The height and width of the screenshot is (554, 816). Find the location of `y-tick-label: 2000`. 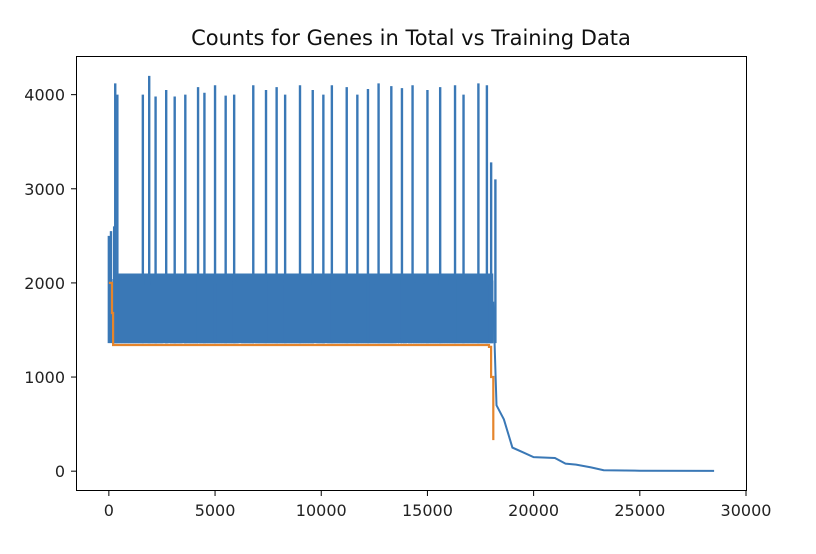

y-tick-label: 2000 is located at coordinates (44, 283).